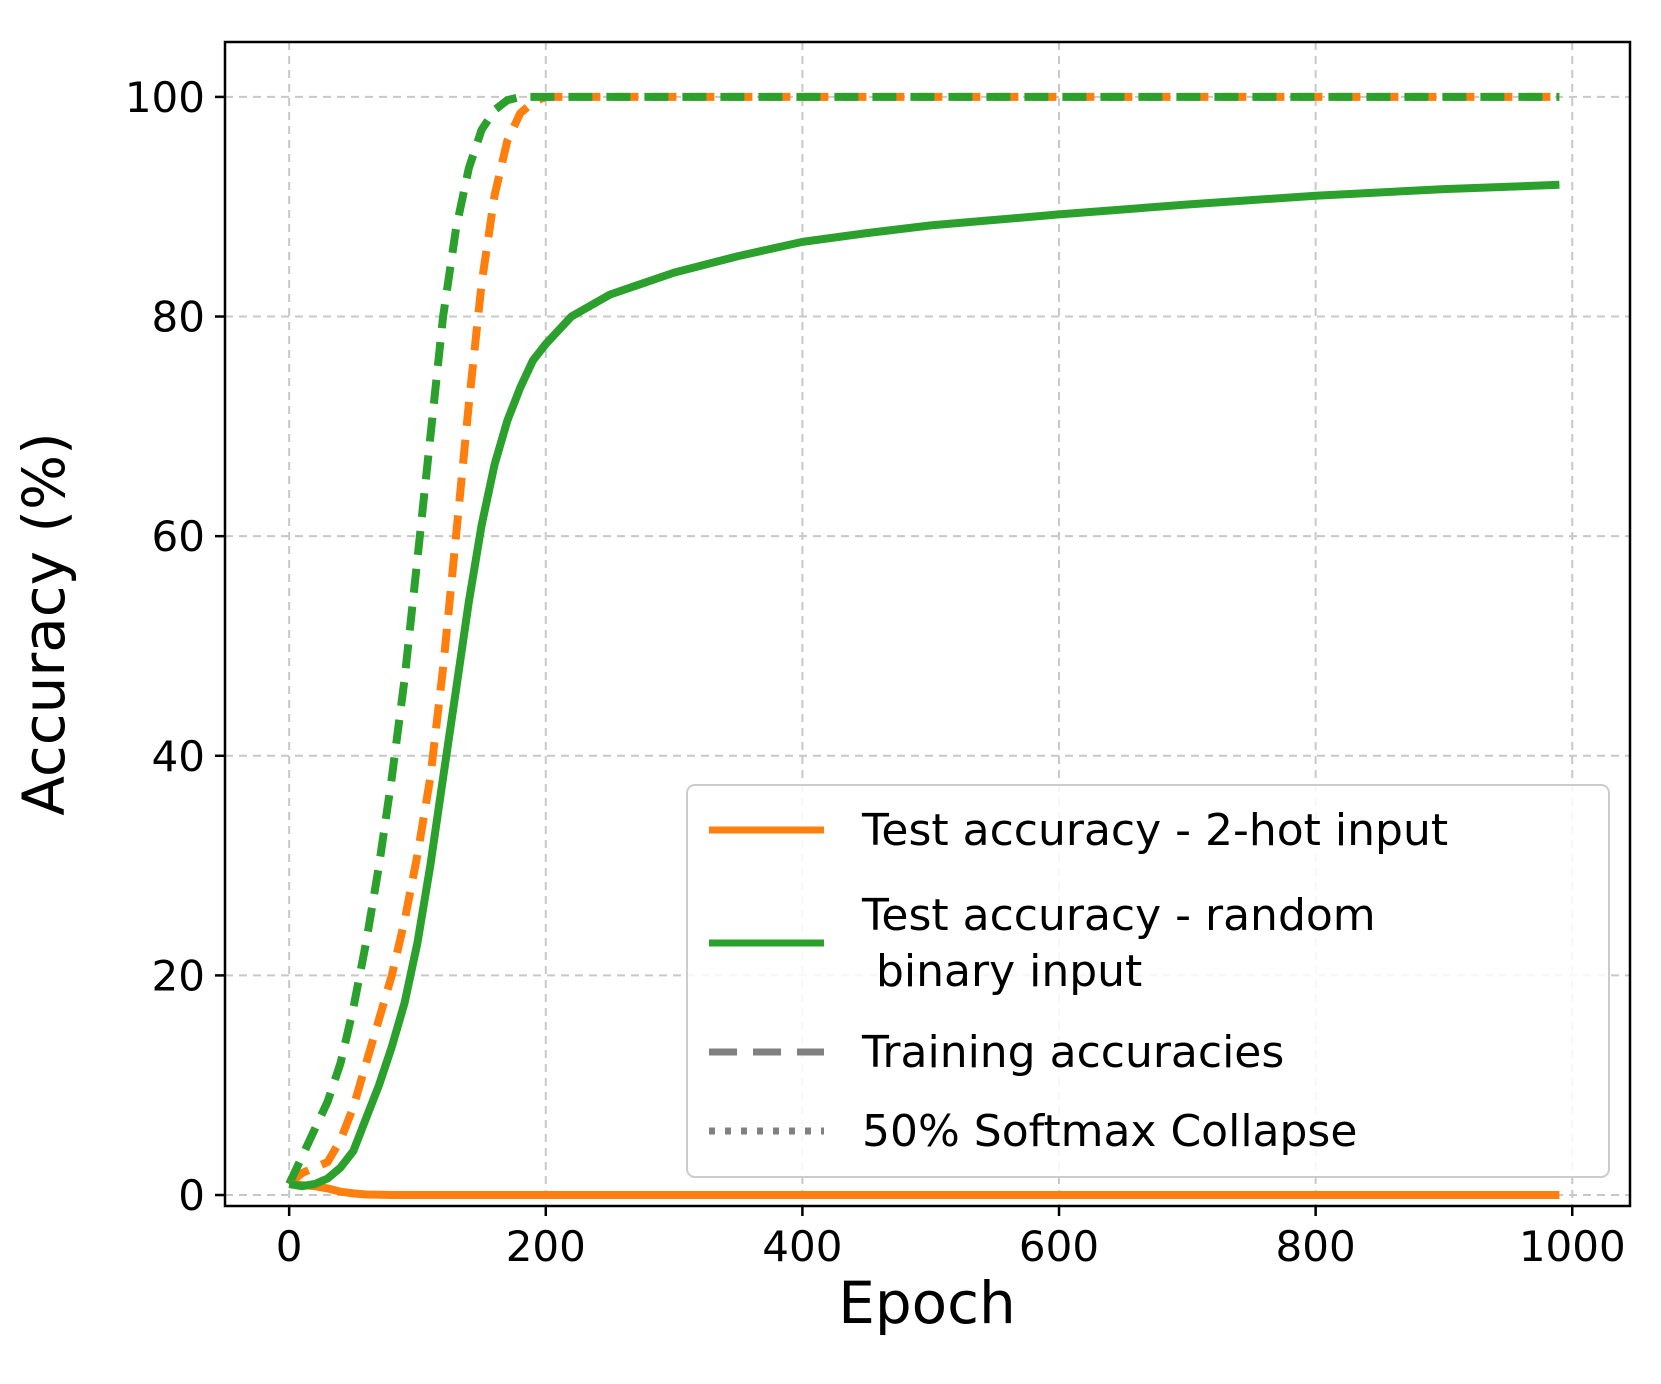  I want to click on legend-label-line: binary input, so click(1002, 971).